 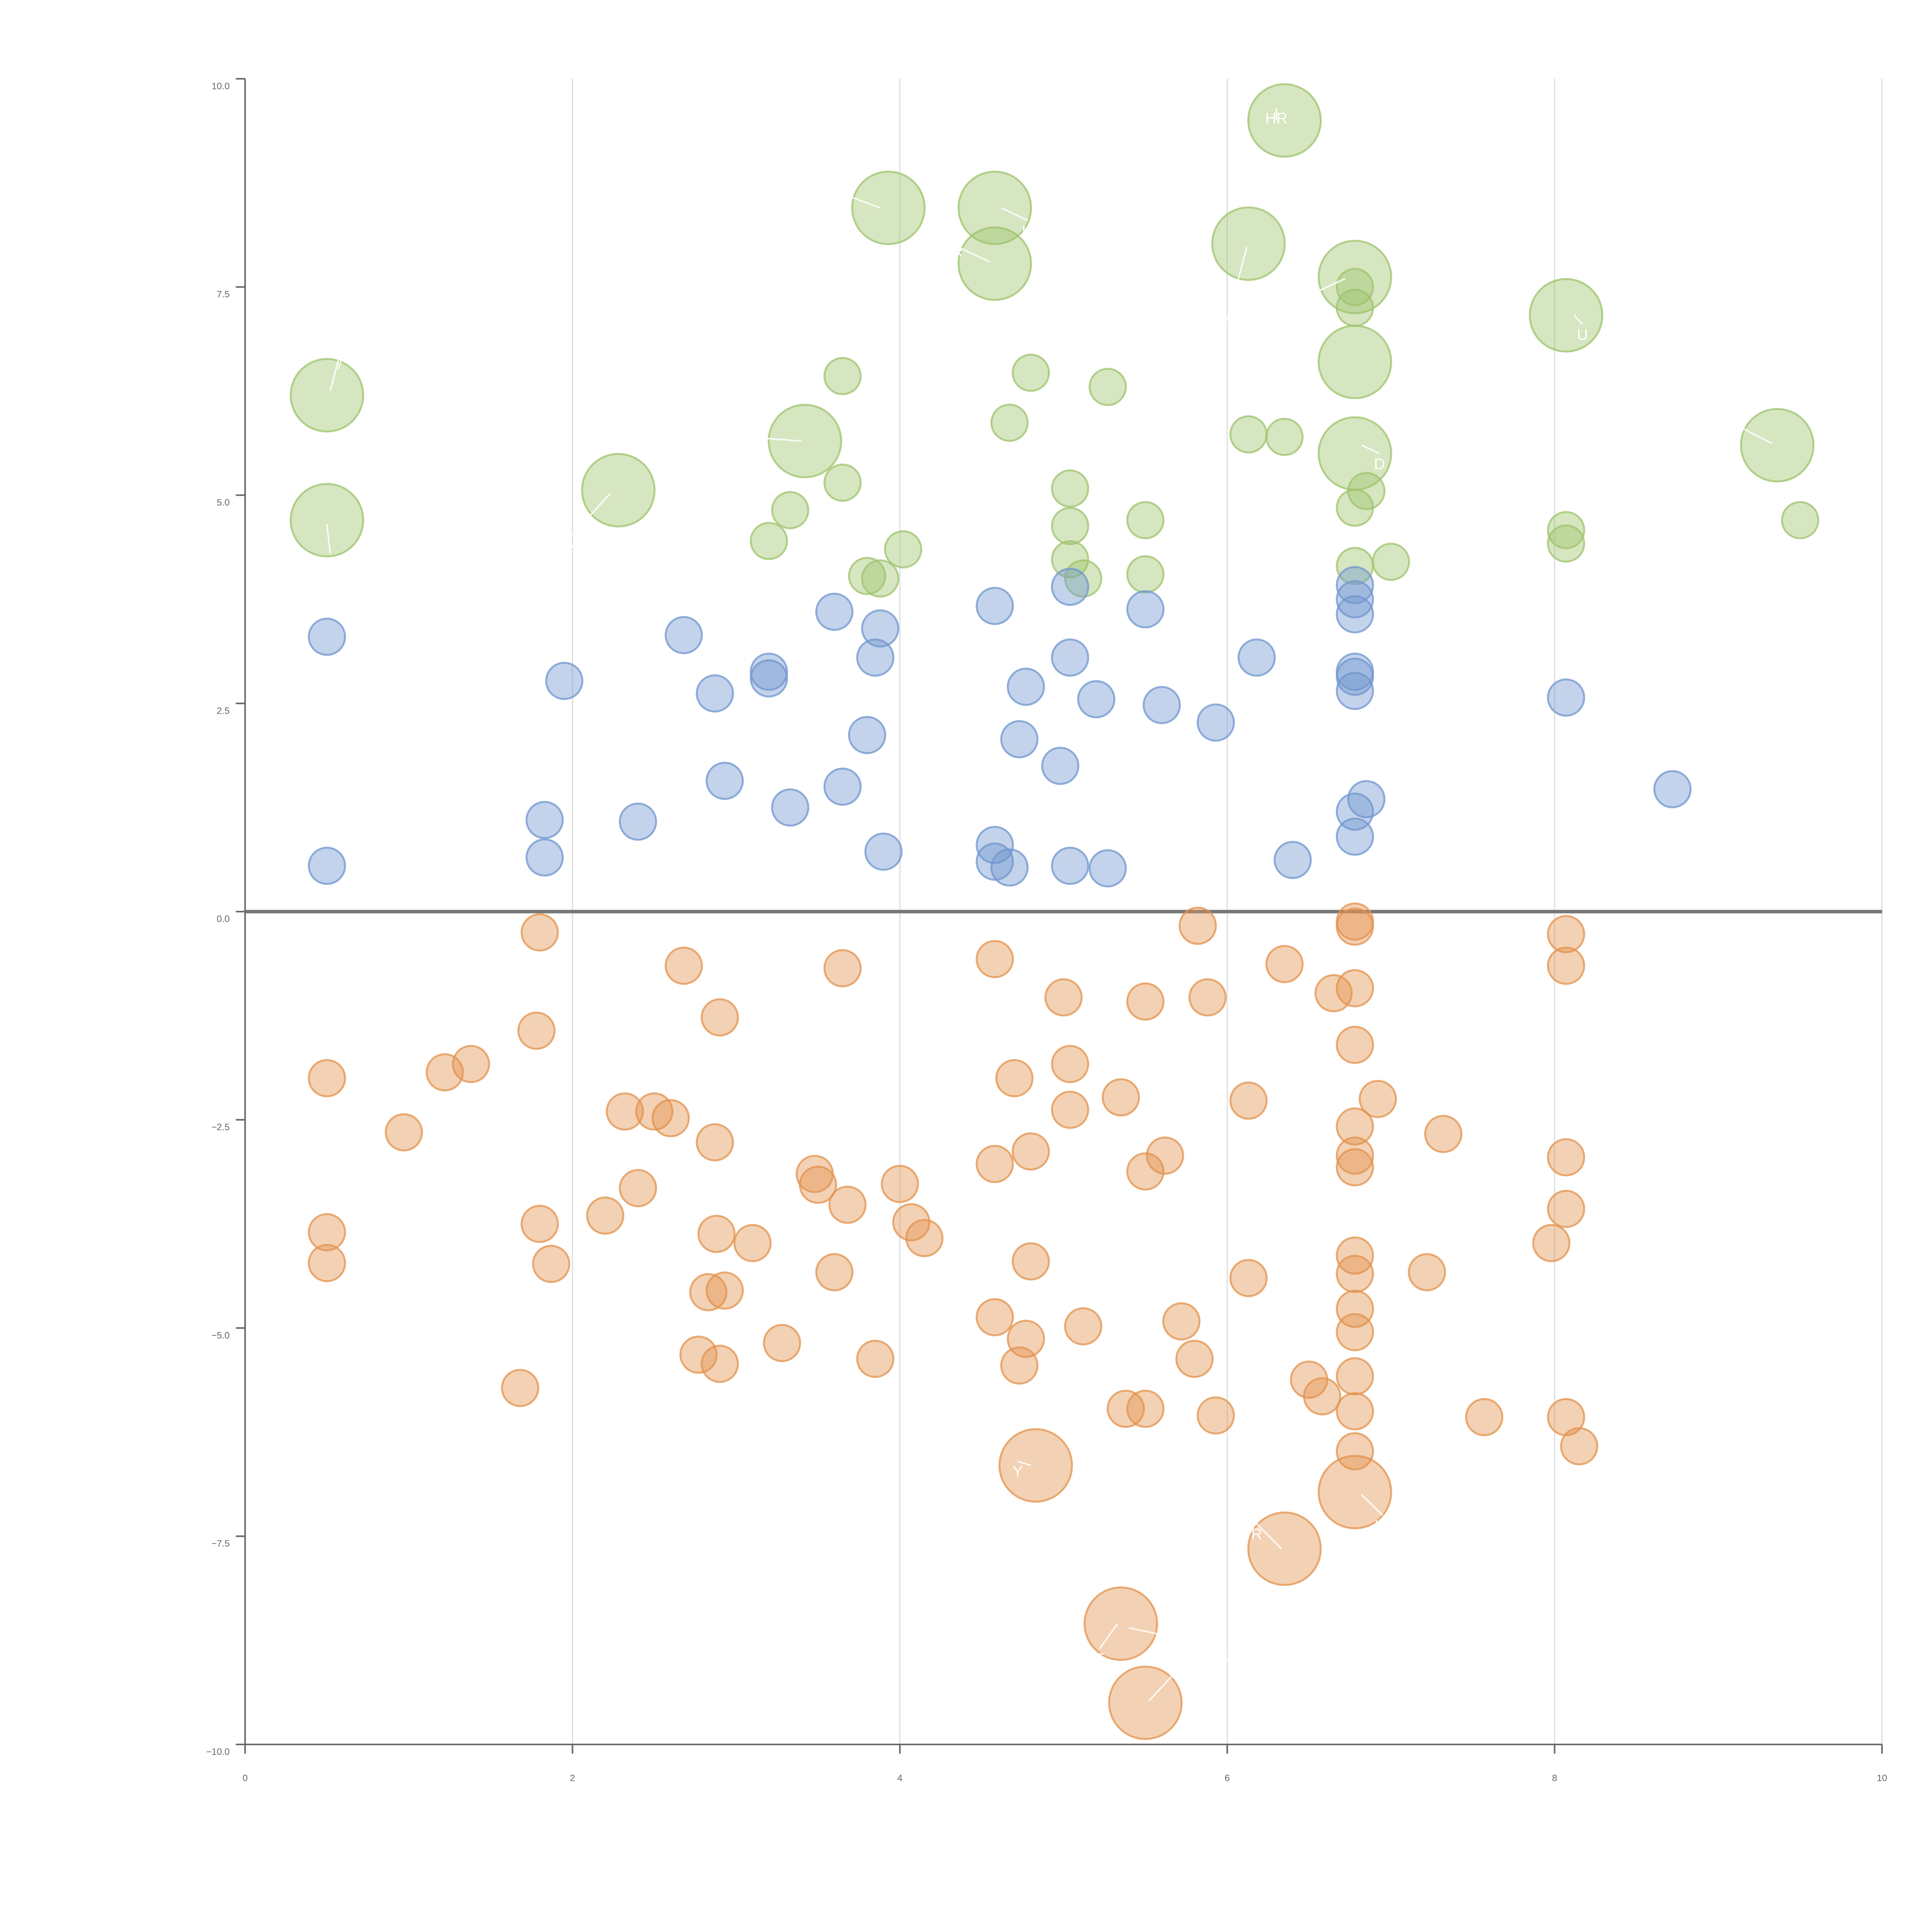 I want to click on y-tick-label: 10.0, so click(x=221, y=86).